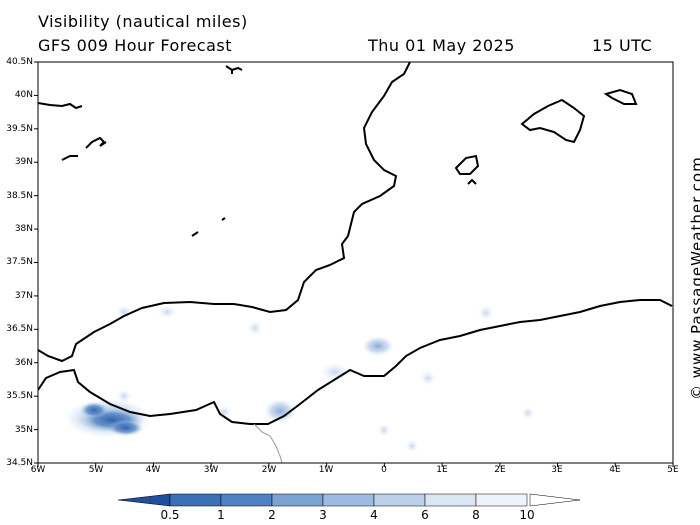 This screenshot has width=700, height=525. What do you see at coordinates (221, 515) in the screenshot?
I see `colorbar-label: 1` at bounding box center [221, 515].